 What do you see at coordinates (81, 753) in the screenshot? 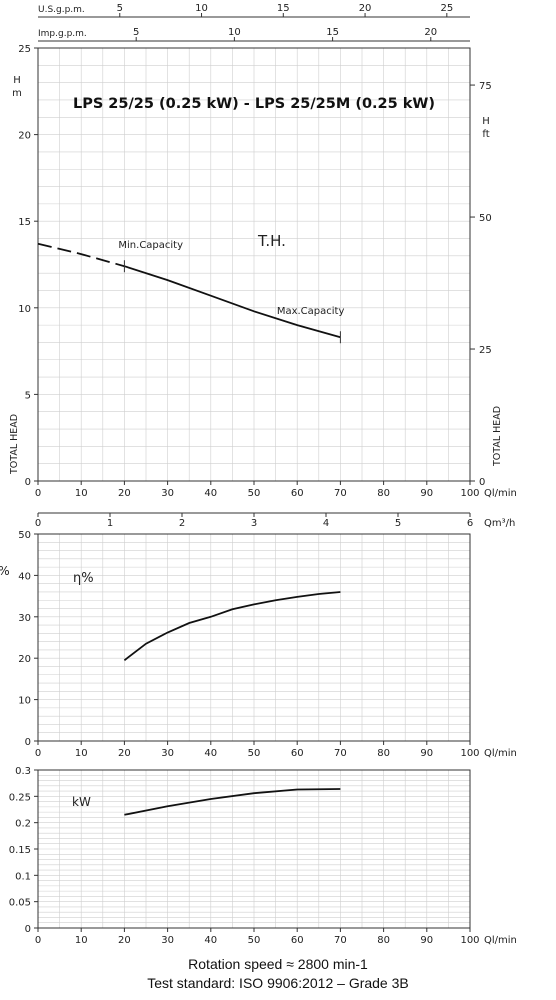
I see `efficiency-x-tick-label: 10` at bounding box center [81, 753].